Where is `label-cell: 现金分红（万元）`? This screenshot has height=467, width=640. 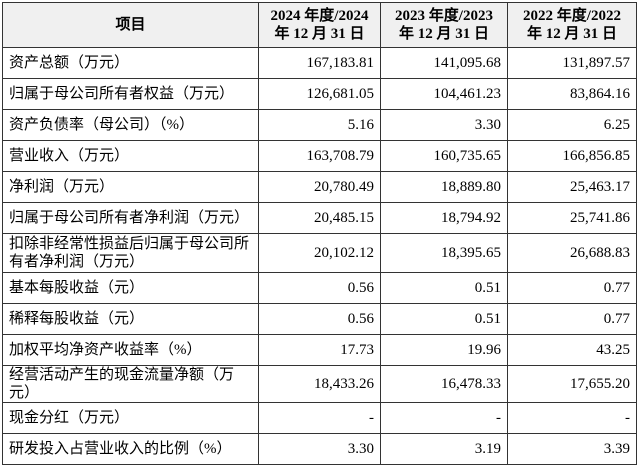 label-cell: 现金分红（万元） is located at coordinates (130, 418).